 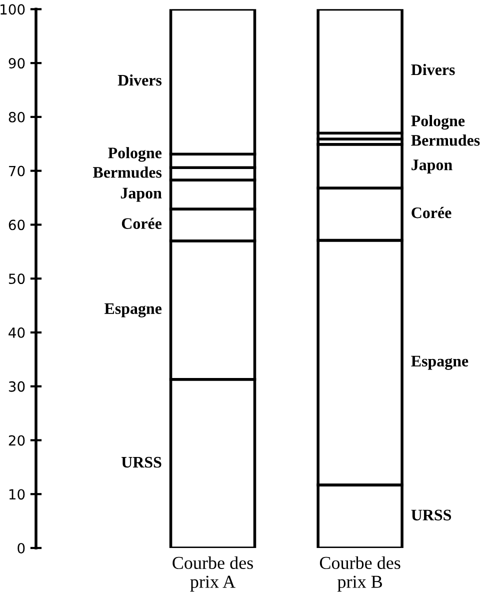 I want to click on text: Espagne, so click(x=133, y=310).